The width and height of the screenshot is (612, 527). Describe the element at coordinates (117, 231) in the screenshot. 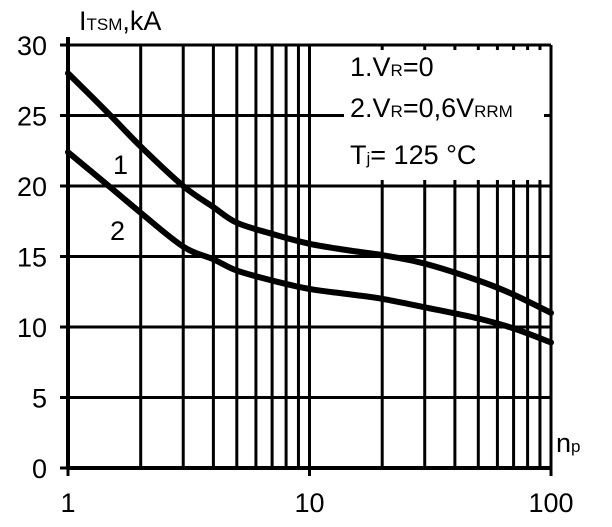

I see `curve-label-2: 2` at that location.